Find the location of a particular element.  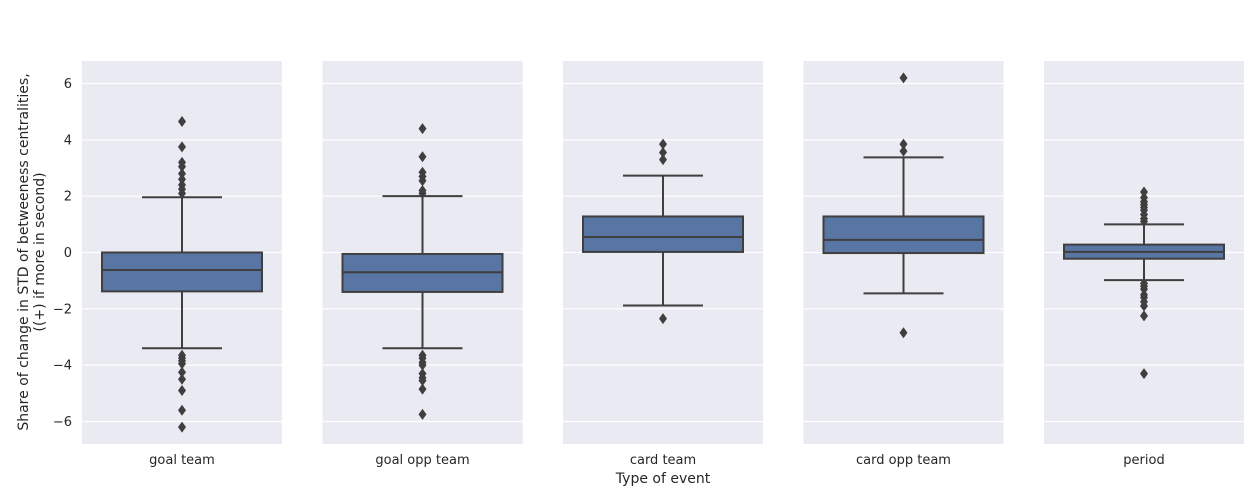

panel-card-opp-team: card opp team is located at coordinates (903, 264).